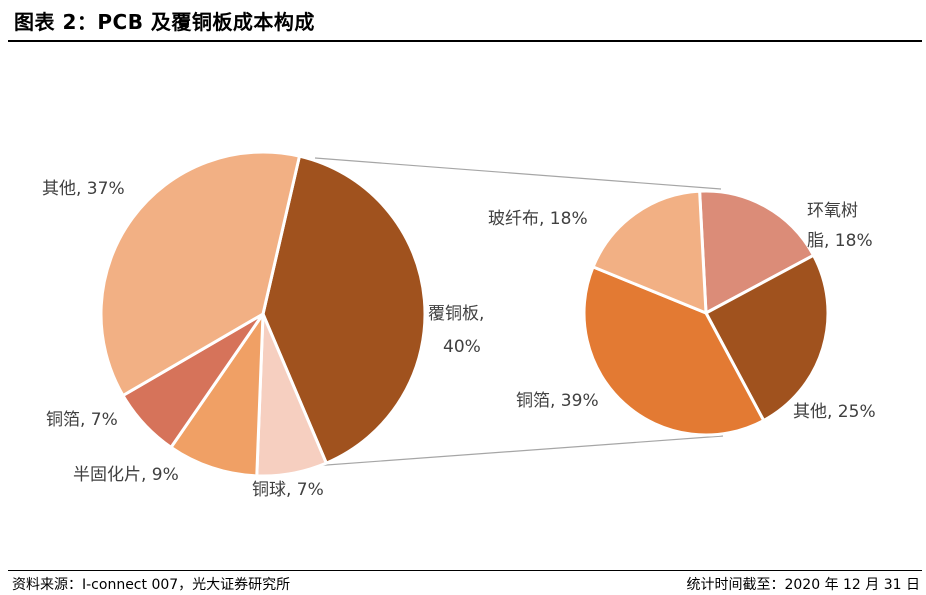 The width and height of the screenshot is (926, 595). Describe the element at coordinates (832, 211) in the screenshot. I see `sub-pie-label-0-a: 环氧树` at that location.